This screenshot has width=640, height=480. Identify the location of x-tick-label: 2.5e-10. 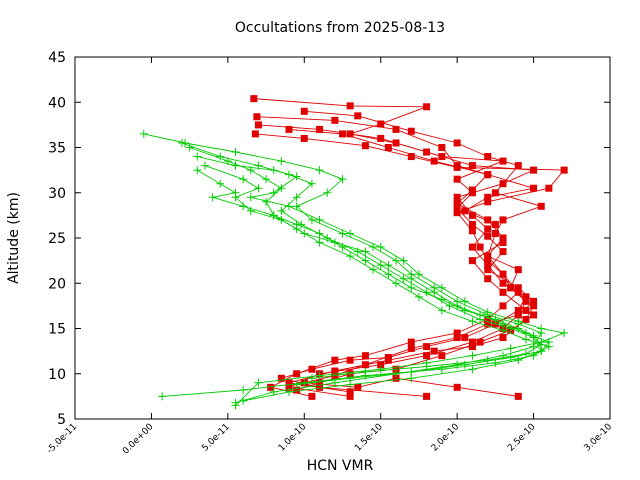
(522, 438).